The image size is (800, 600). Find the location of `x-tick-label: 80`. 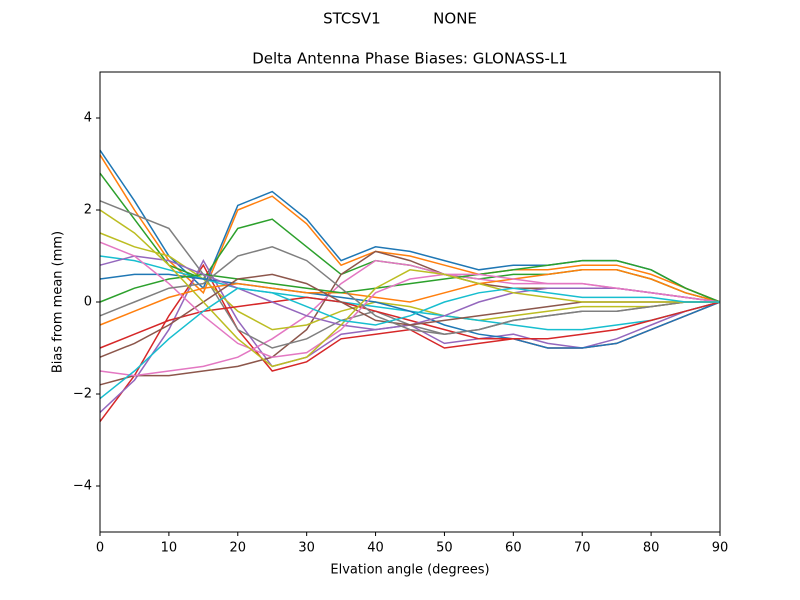

x-tick-label: 80 is located at coordinates (651, 548).